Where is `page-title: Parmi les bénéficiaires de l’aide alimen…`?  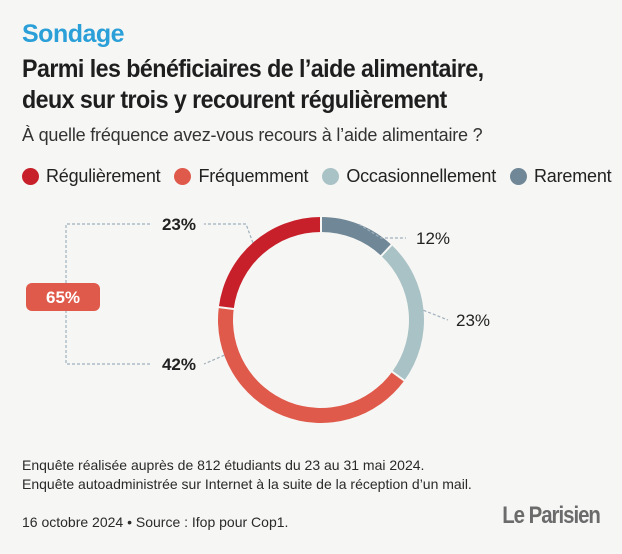 page-title: Parmi les bénéficiaires de l’aide alimen… is located at coordinates (296, 85).